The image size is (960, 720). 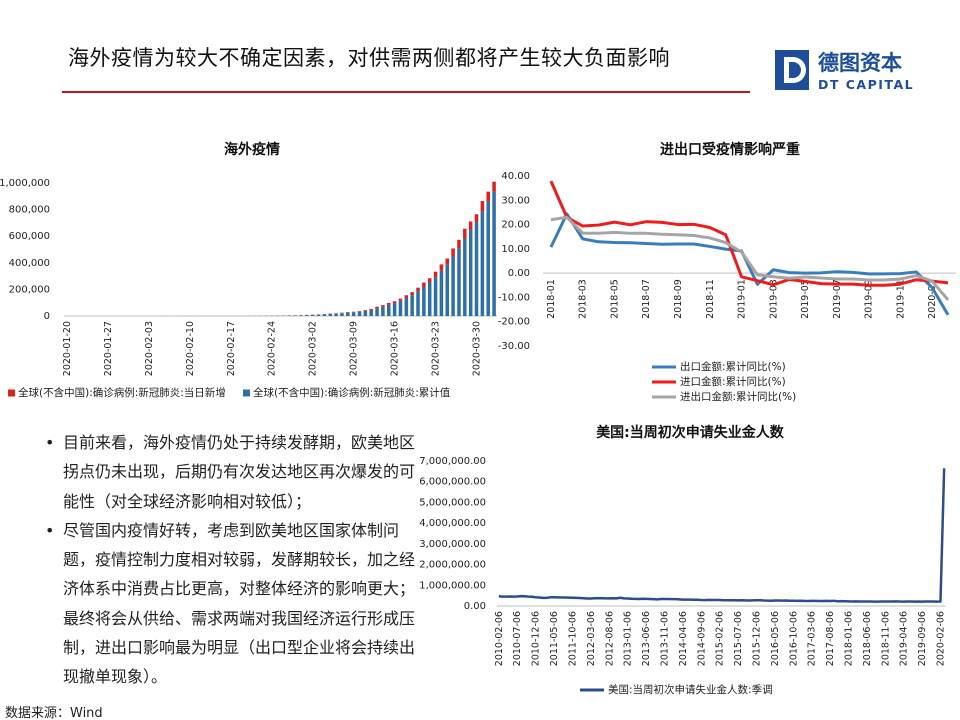 I want to click on logo: 德图资本 DT CAPITAL, so click(x=844, y=71).